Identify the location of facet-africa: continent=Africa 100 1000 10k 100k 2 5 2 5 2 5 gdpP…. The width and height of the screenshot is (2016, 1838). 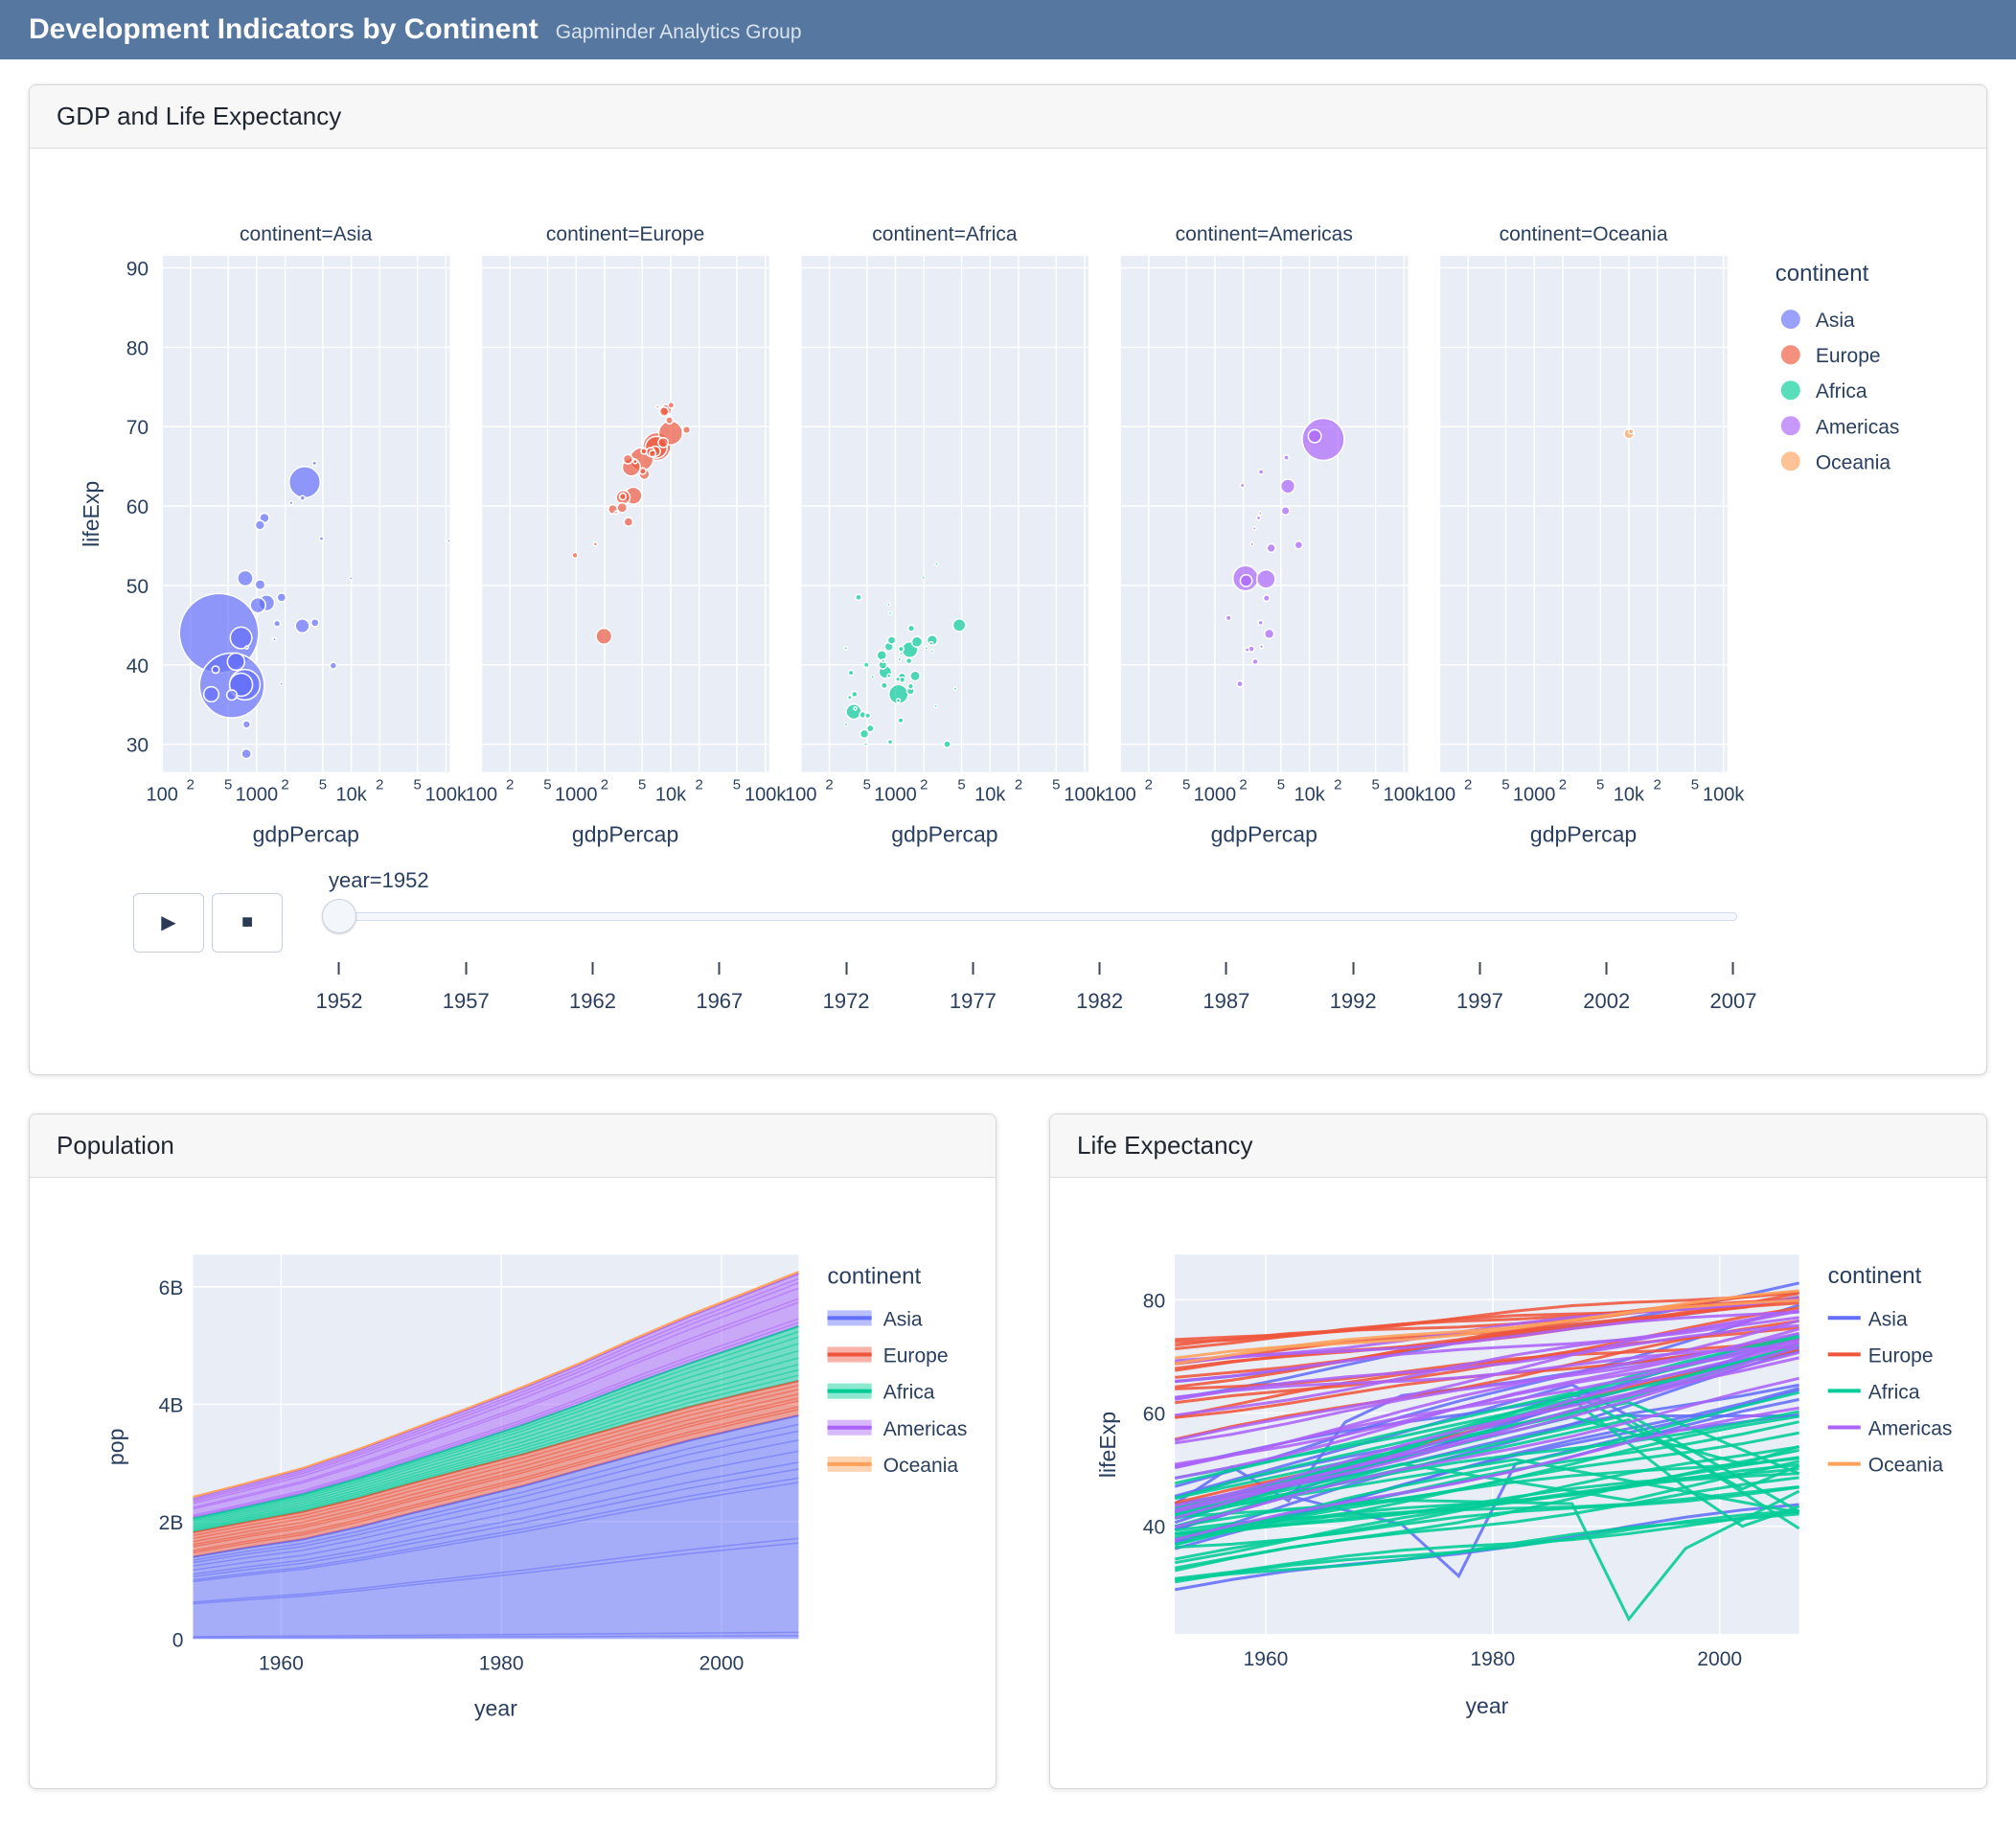
(946, 535).